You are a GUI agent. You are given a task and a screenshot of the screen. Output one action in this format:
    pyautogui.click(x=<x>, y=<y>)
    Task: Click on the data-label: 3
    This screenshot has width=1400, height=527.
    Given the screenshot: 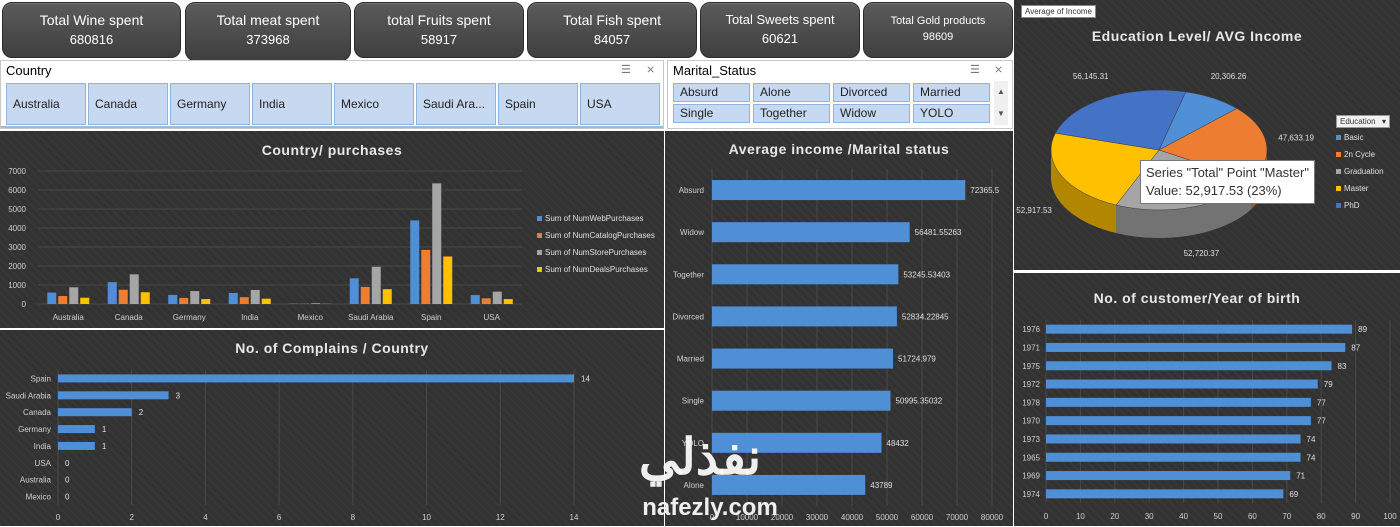 What is the action you would take?
    pyautogui.click(x=178, y=395)
    